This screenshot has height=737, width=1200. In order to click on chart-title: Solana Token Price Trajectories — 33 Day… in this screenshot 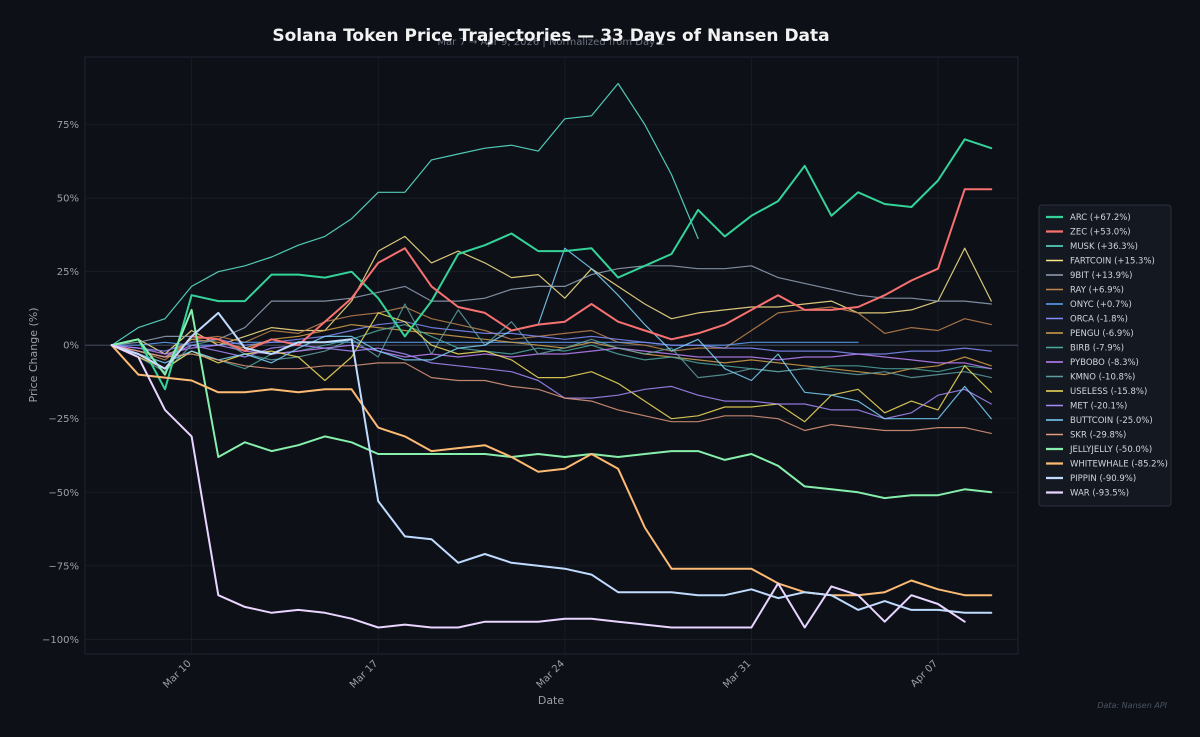, I will do `click(550, 36)`.